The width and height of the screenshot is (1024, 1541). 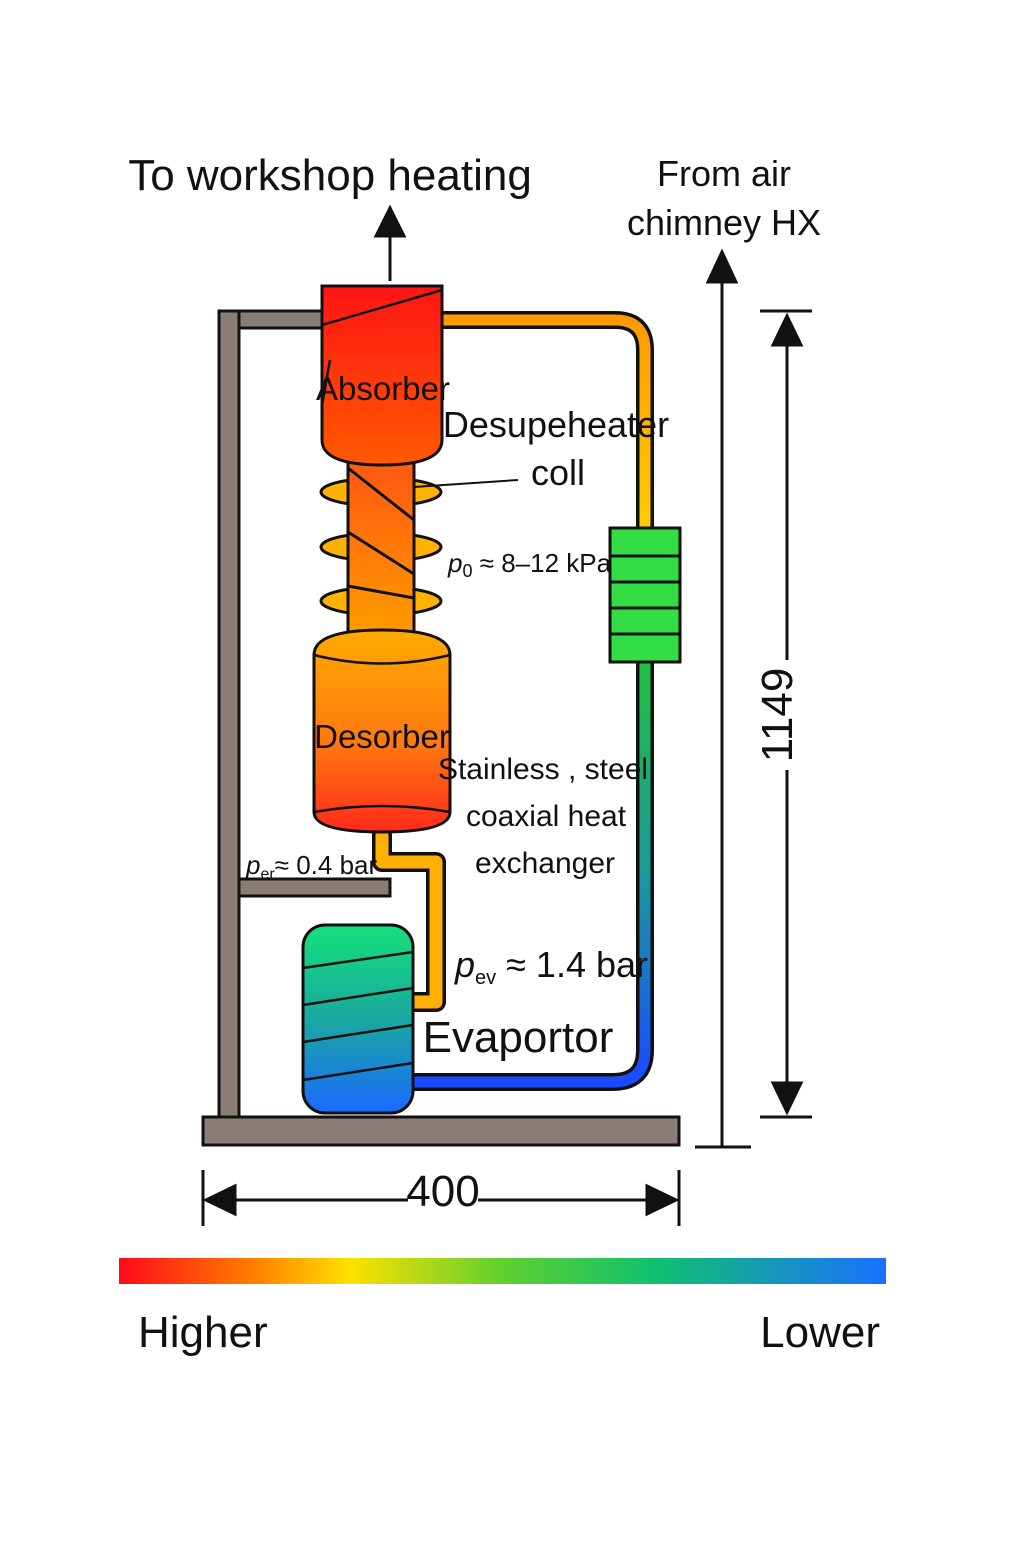 I want to click on evaporator-vessel, so click(x=358, y=1019).